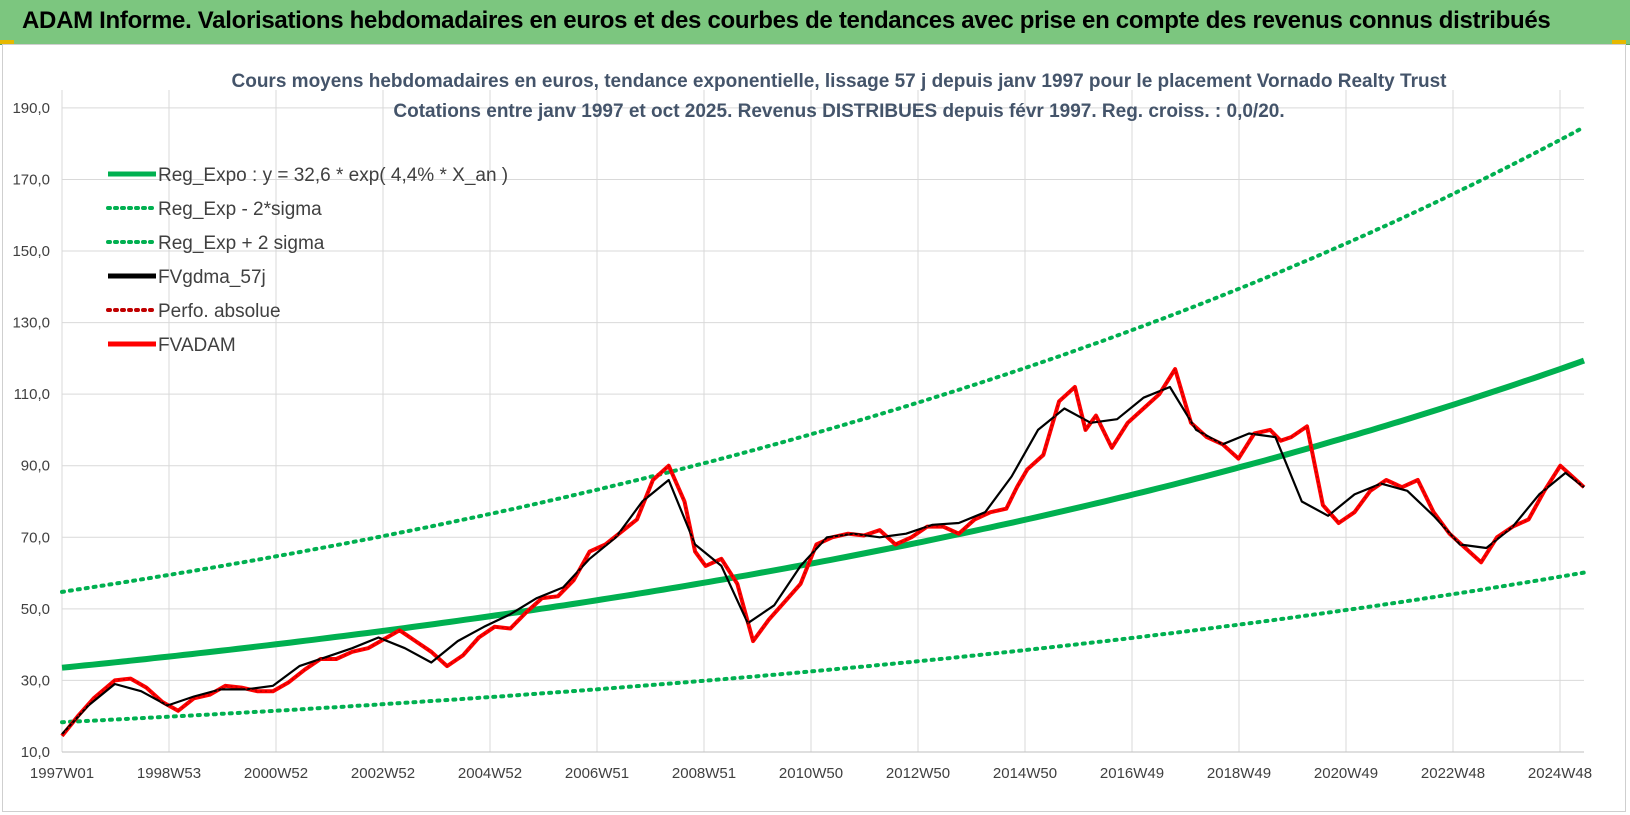  What do you see at coordinates (333, 175) in the screenshot?
I see `legend-label: Reg_Expo : y = 32,6 * exp( 4,4% * X_an )` at bounding box center [333, 175].